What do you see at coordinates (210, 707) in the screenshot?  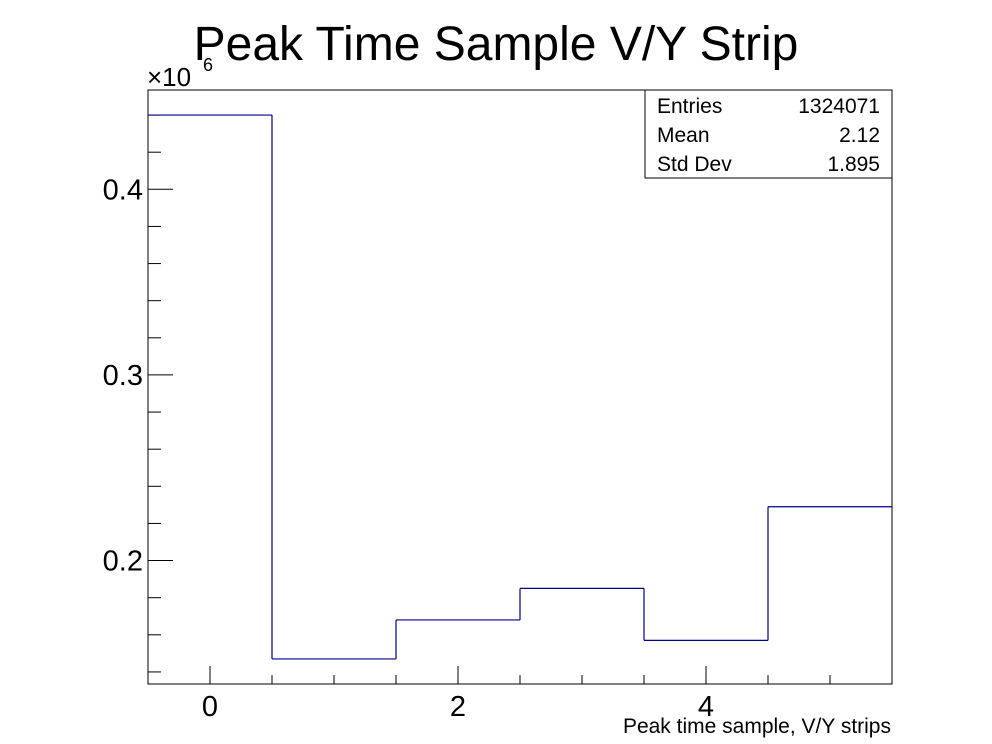 I see `x-tick-label: 0` at bounding box center [210, 707].